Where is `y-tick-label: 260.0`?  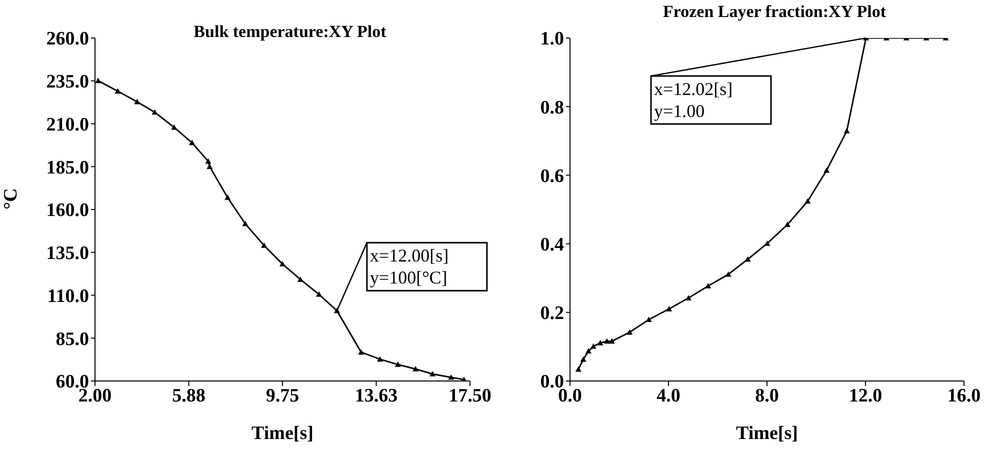
y-tick-label: 260.0 is located at coordinates (67, 39).